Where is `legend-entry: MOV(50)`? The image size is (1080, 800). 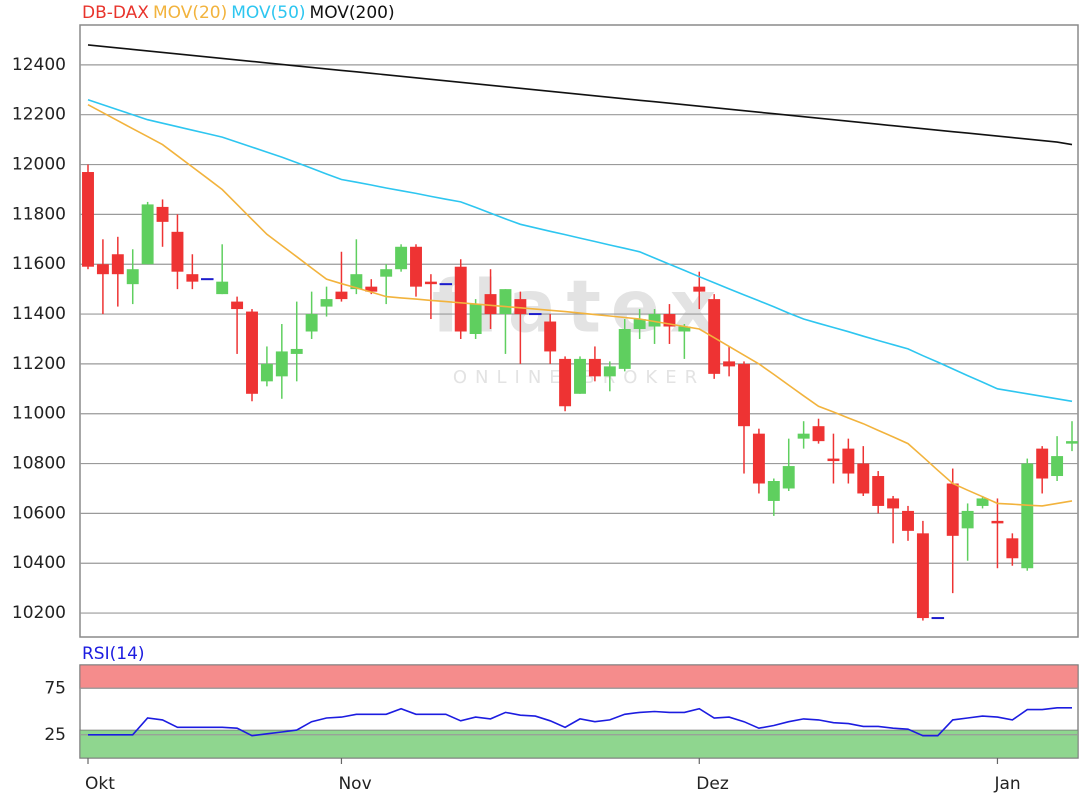 legend-entry: MOV(50) is located at coordinates (268, 13).